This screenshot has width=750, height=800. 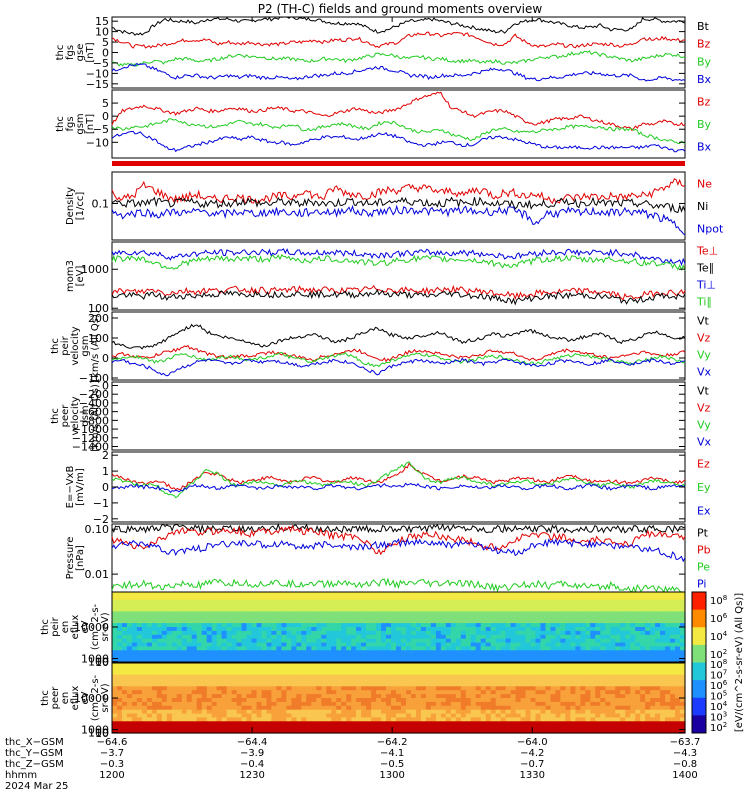 I want to click on legend-entry: Ni, so click(x=702, y=206).